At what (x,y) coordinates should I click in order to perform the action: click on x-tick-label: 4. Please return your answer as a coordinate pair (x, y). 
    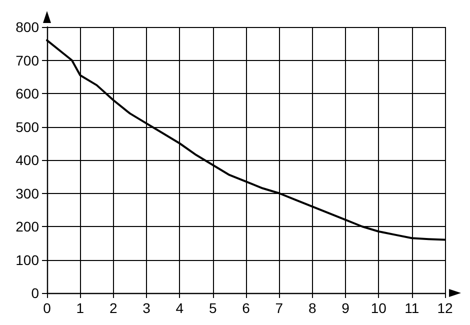
    Looking at the image, I should click on (180, 308).